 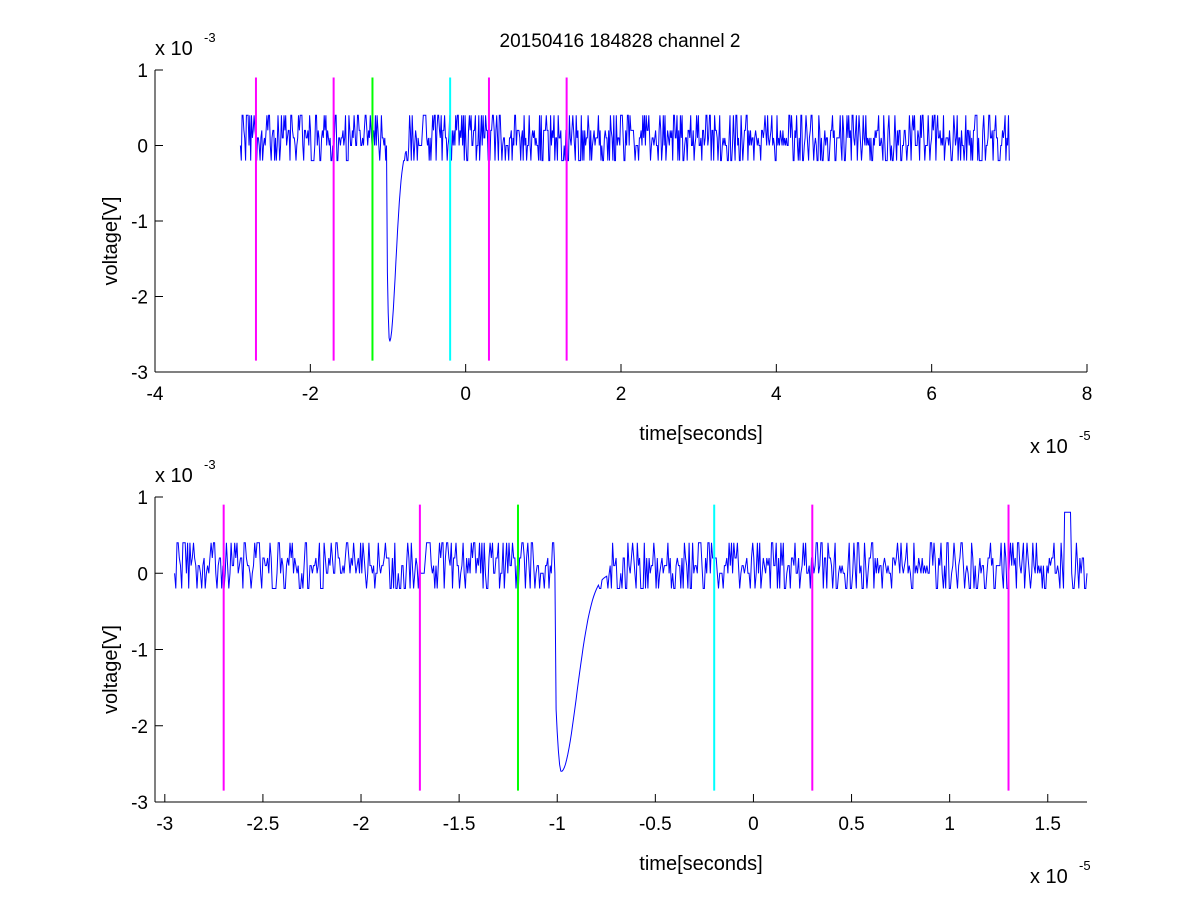 What do you see at coordinates (557, 824) in the screenshot?
I see `x-tick-label-4: -1` at bounding box center [557, 824].